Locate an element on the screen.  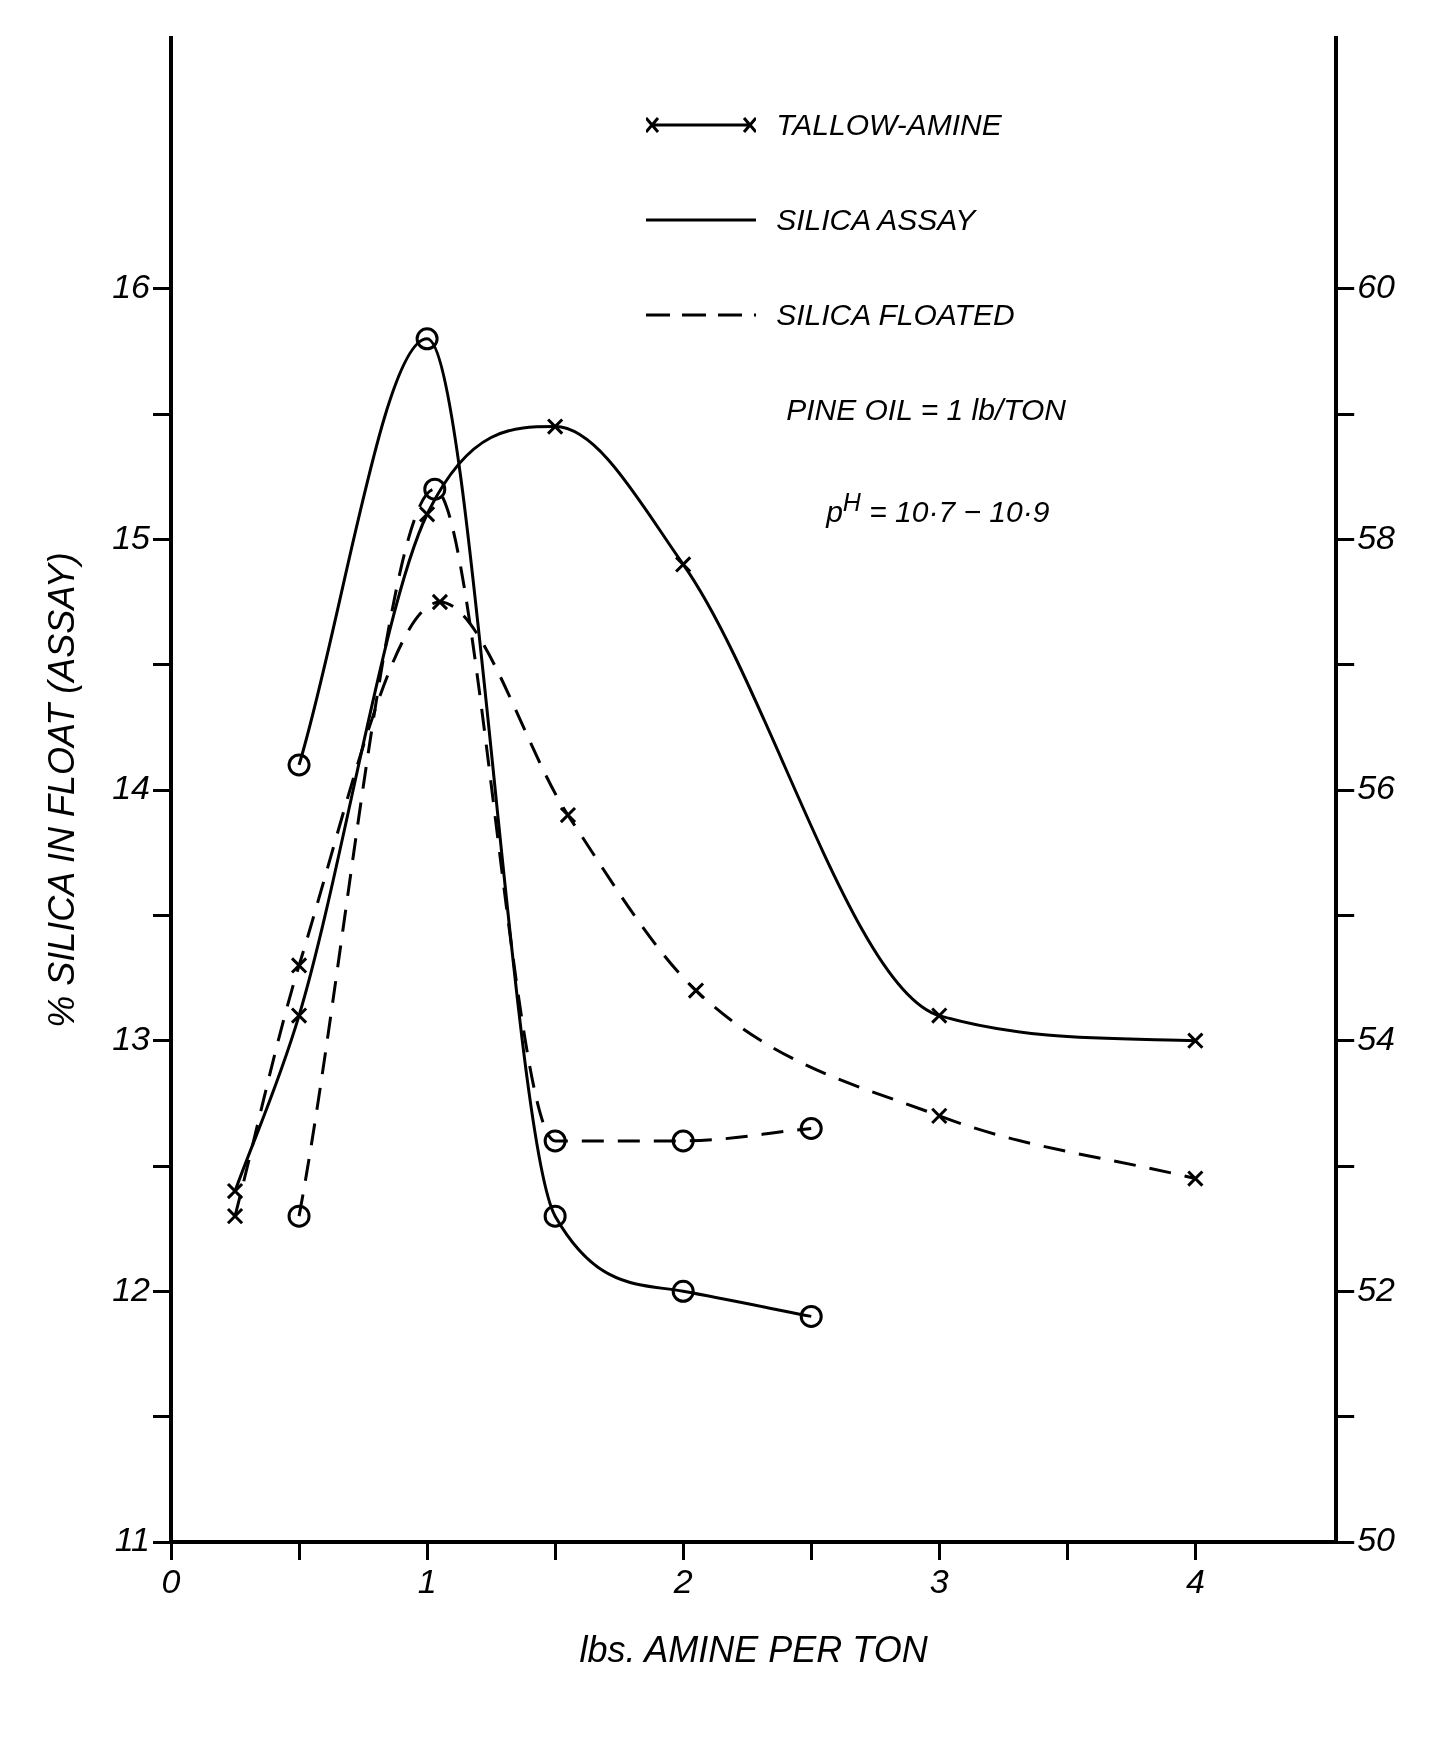
x-tick-label: 3 is located at coordinates (939, 1580).